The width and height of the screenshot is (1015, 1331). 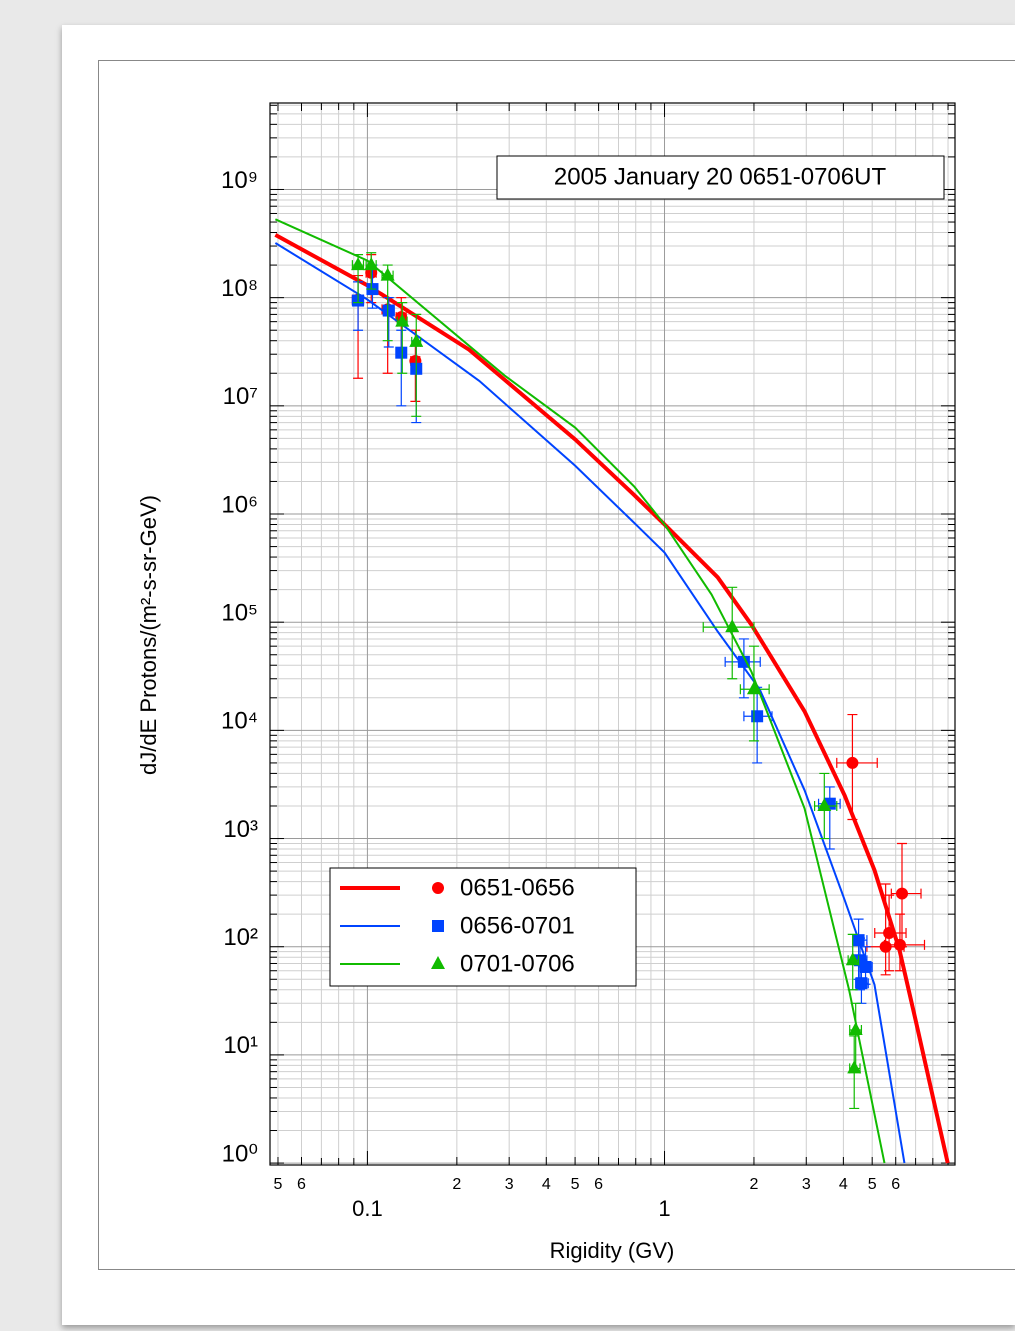 I want to click on y-tick-label: 10³, so click(x=240, y=829).